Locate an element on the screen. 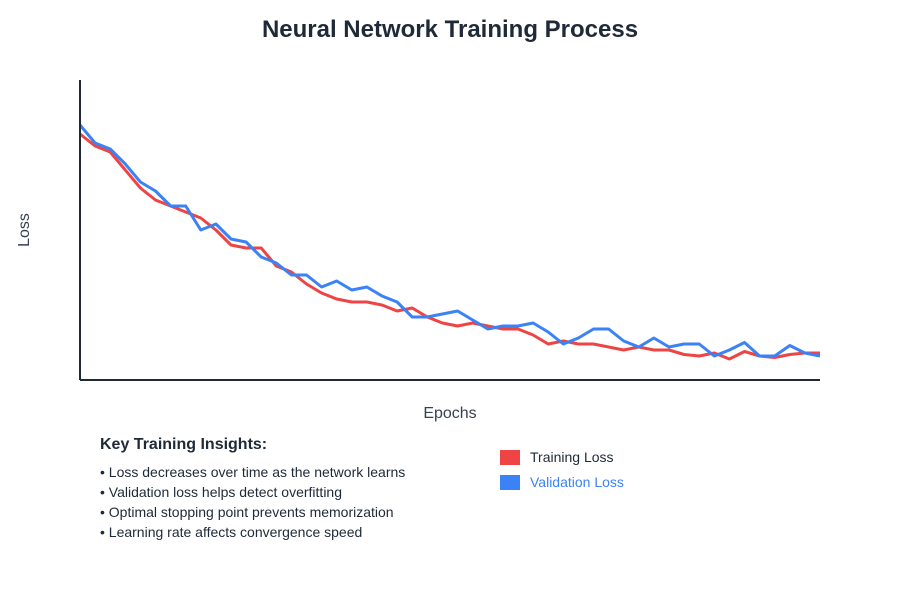  legend-swatch-validation is located at coordinates (510, 482).